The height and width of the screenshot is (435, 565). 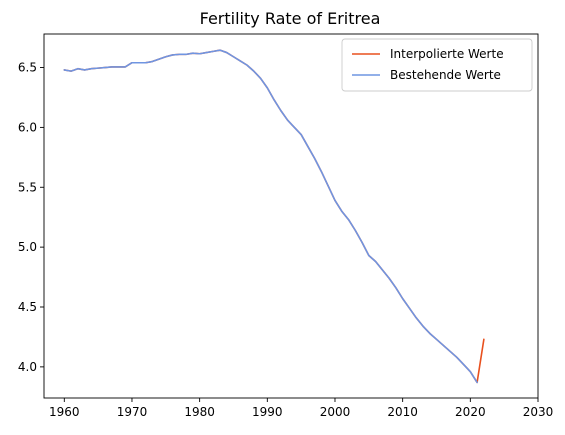 What do you see at coordinates (445, 75) in the screenshot?
I see `legend-label-2: Bestehende Werte` at bounding box center [445, 75].